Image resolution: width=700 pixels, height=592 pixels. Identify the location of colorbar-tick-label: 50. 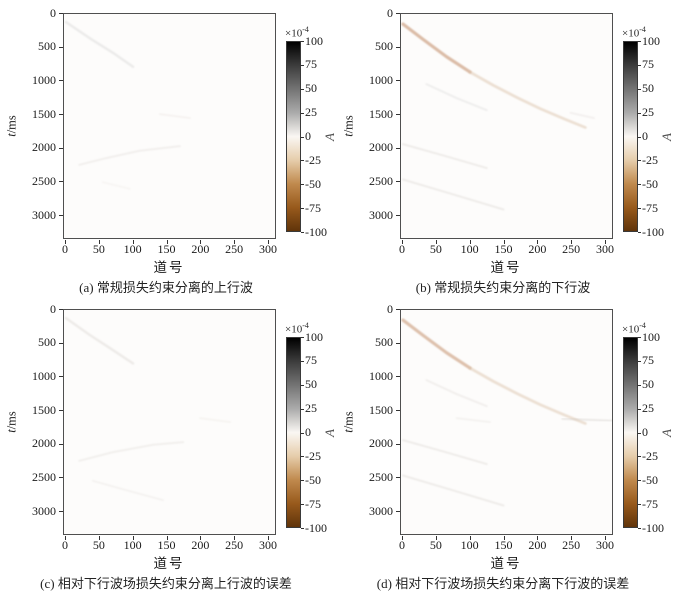
(311, 384).